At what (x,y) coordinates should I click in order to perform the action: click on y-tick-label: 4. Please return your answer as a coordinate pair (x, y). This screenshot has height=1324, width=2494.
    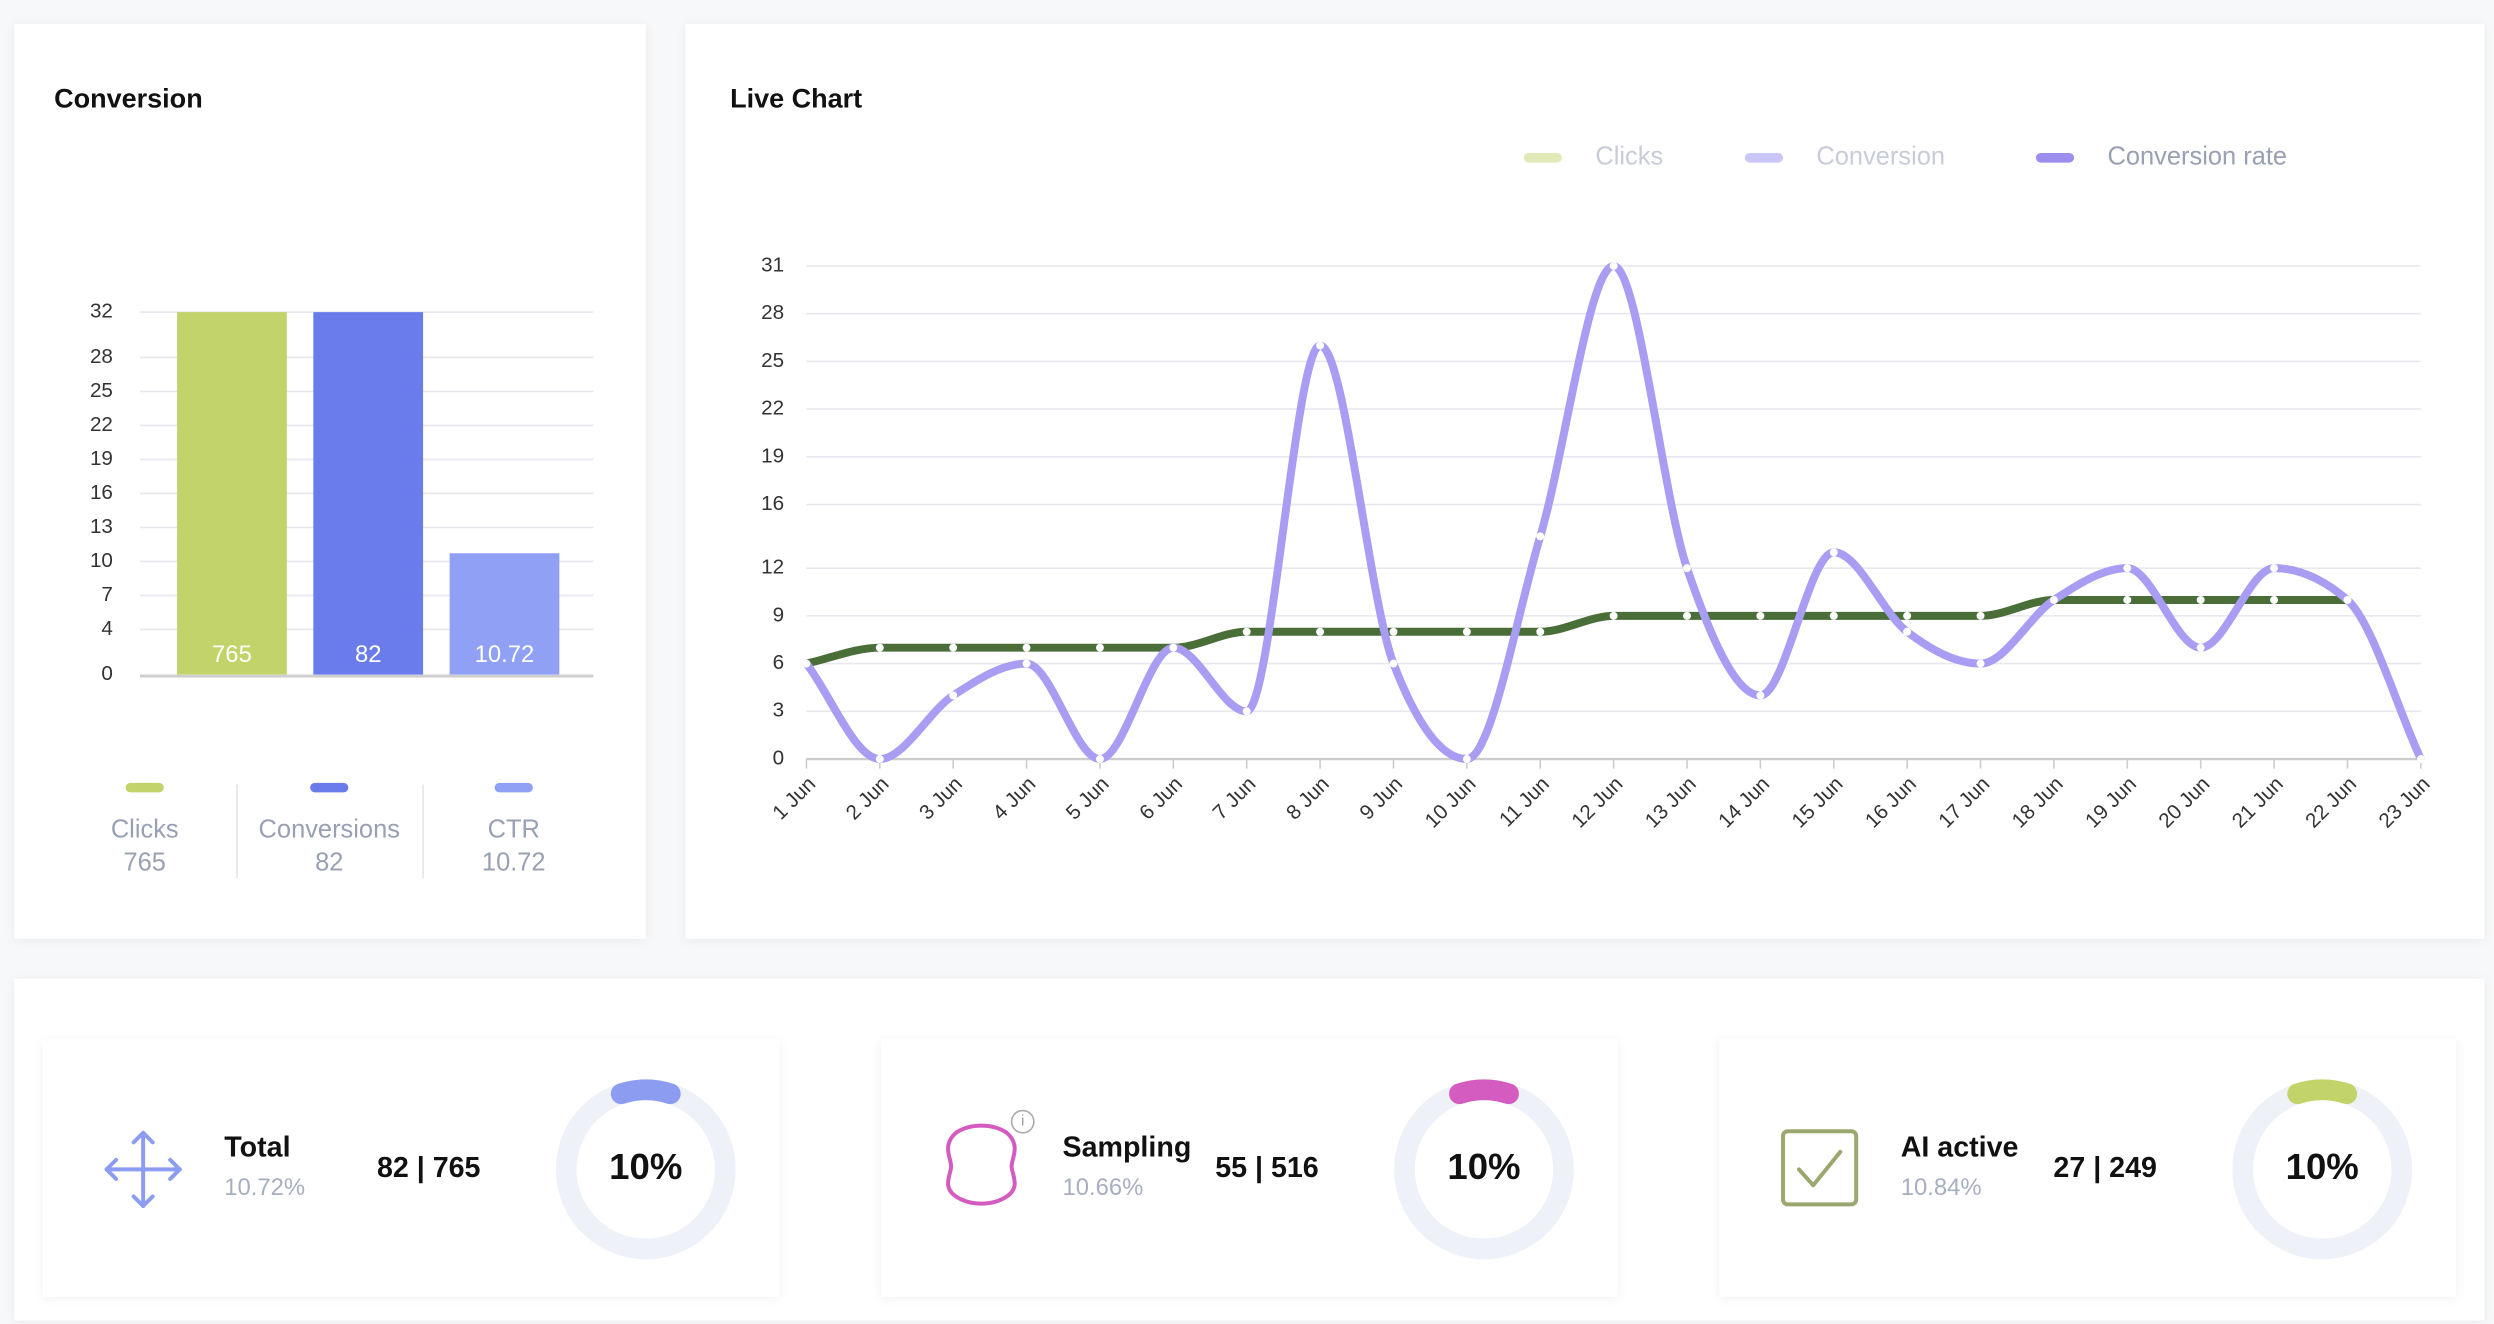
    Looking at the image, I should click on (107, 628).